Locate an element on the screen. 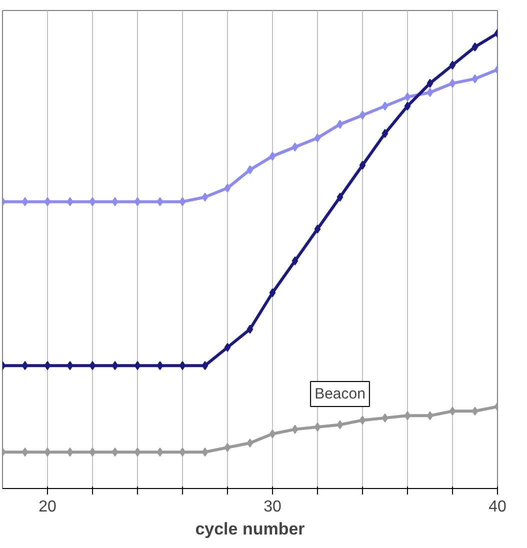 This screenshot has width=527, height=548. x-axis-title: cycle number is located at coordinates (250, 529).